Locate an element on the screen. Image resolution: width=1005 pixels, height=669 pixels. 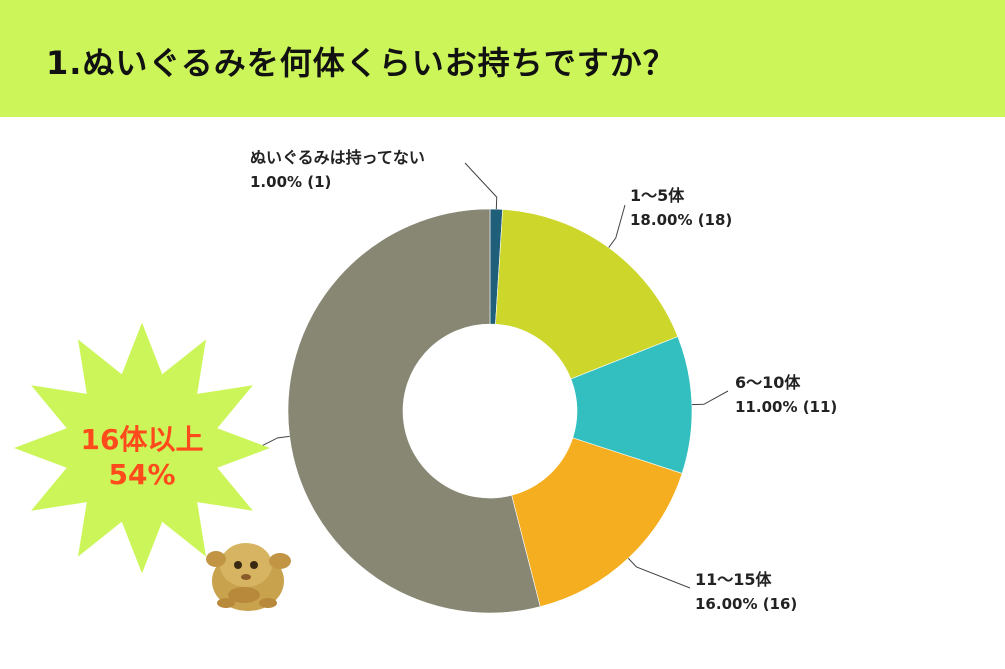
callout-line1: 16体以上 is located at coordinates (142, 439).